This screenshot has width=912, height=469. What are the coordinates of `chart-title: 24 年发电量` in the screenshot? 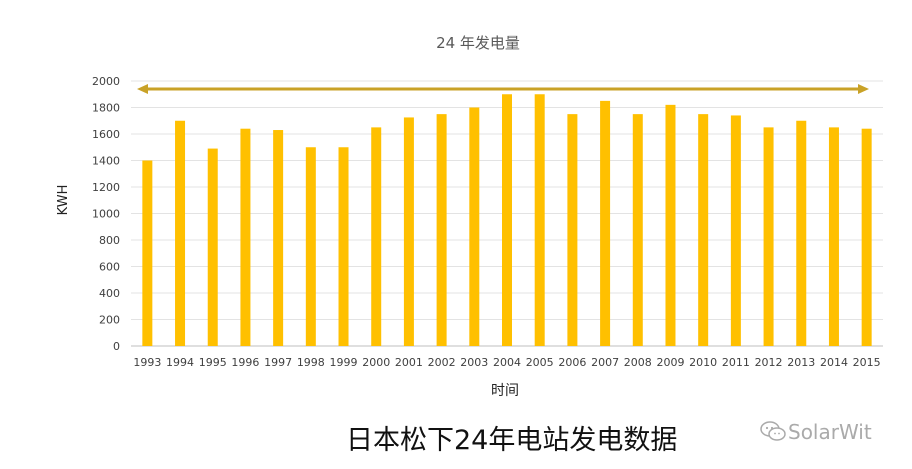 It's located at (478, 43).